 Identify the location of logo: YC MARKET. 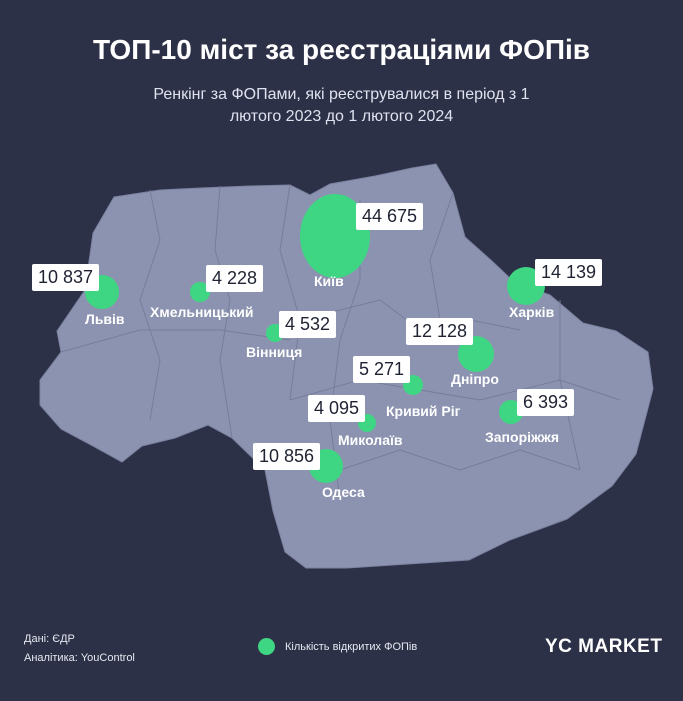
(604, 646).